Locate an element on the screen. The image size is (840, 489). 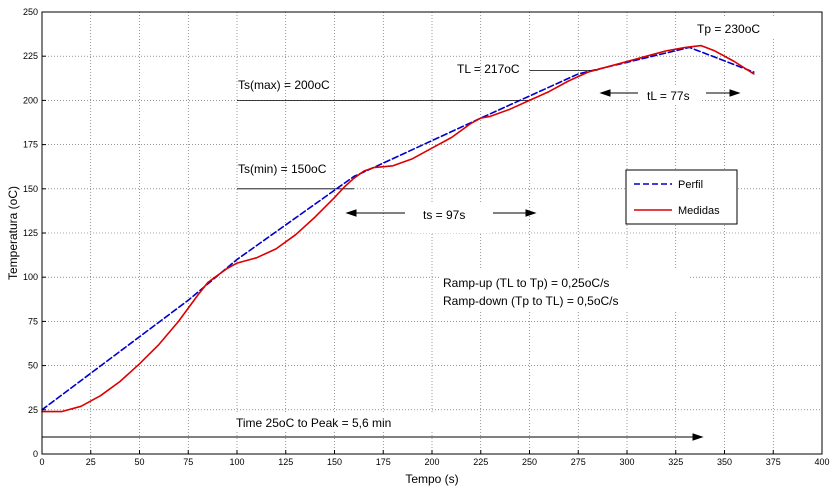
legend-label-perfil: Perfil is located at coordinates (690, 185).